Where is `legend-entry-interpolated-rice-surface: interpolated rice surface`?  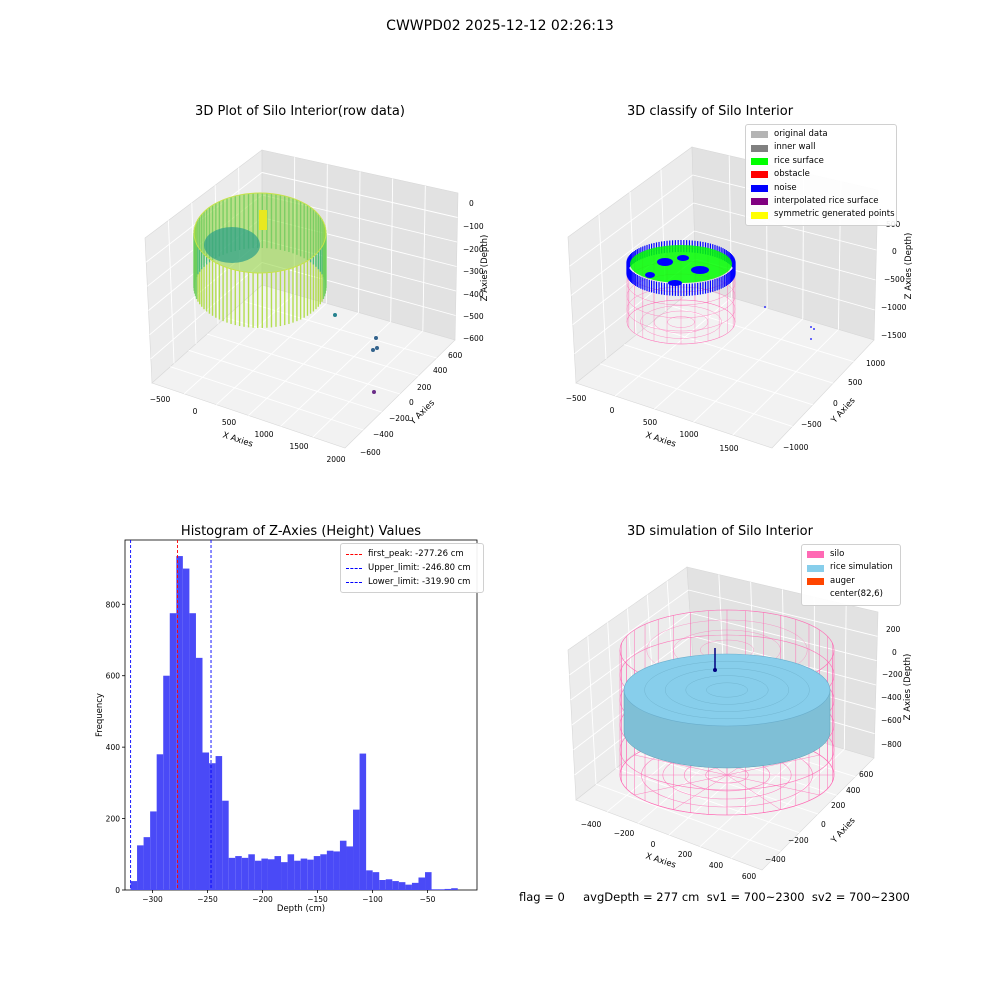
legend-entry-interpolated-rice-surface: interpolated rice surface is located at coordinates (821, 201).